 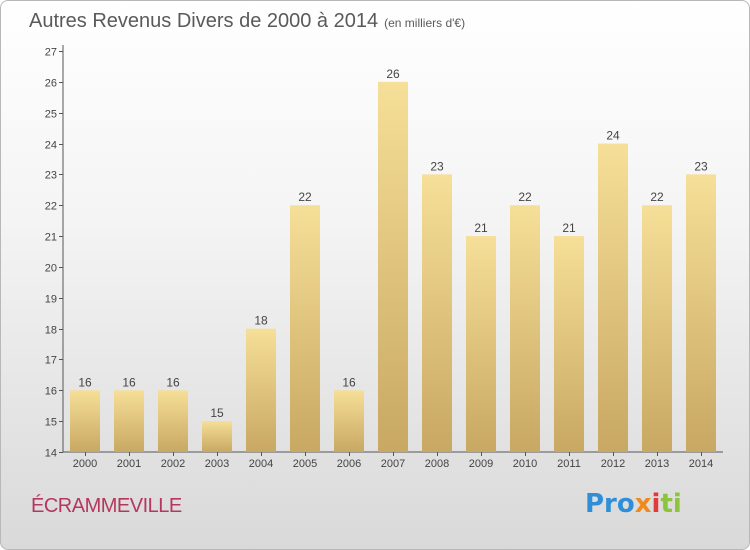 I want to click on y-tick-label: 17, so click(x=51, y=361).